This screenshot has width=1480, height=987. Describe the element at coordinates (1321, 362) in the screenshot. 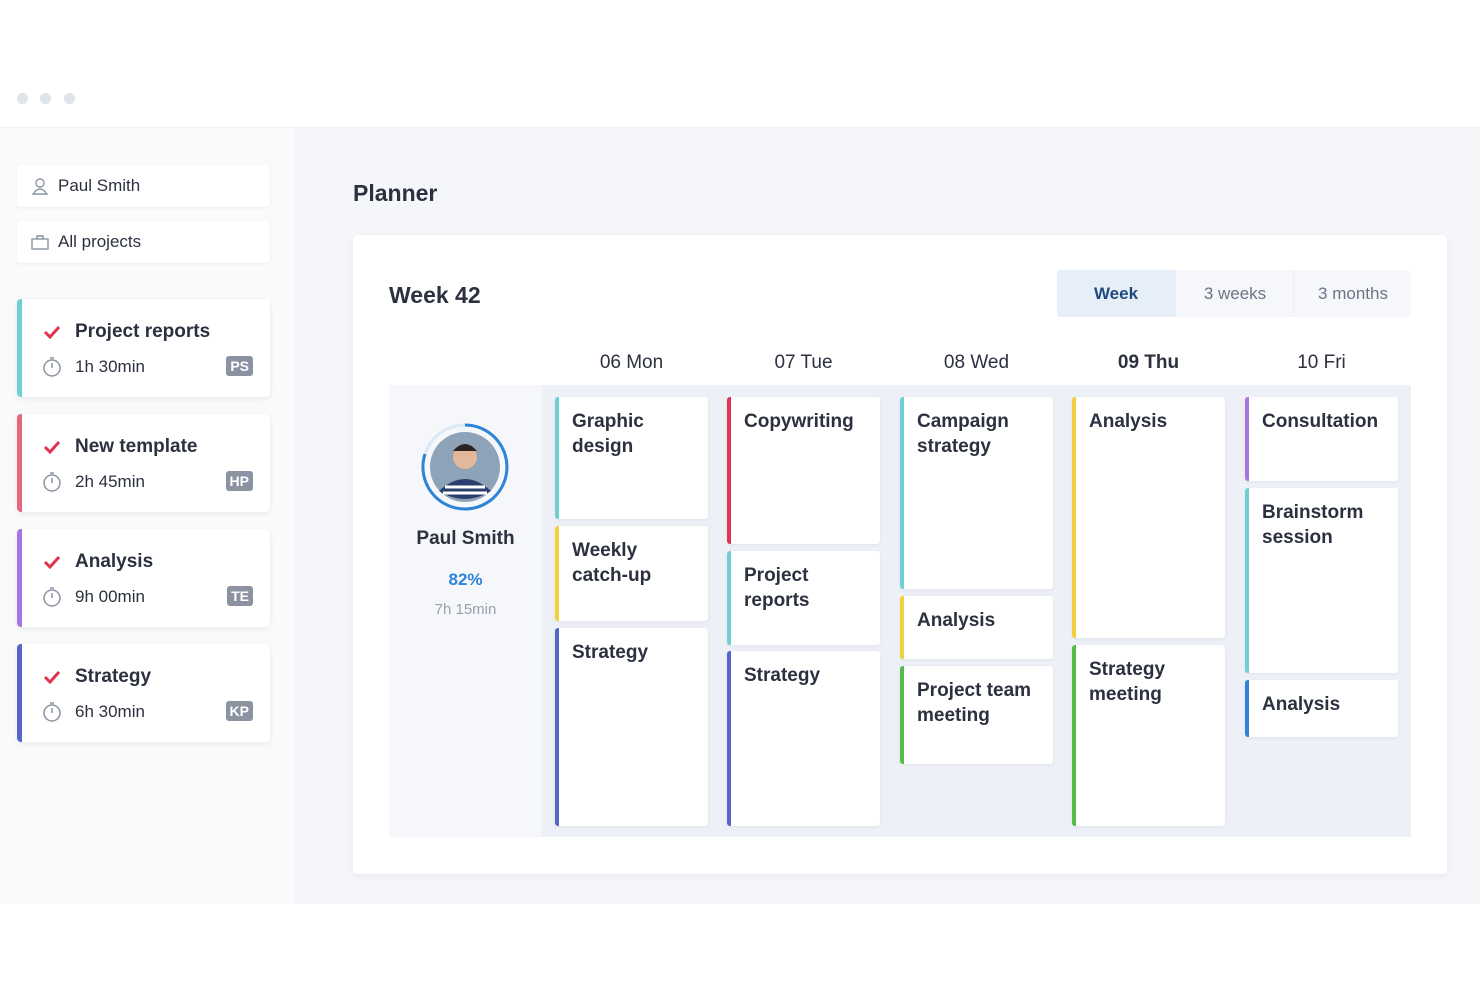

I see `day-header: 10 Fri` at that location.